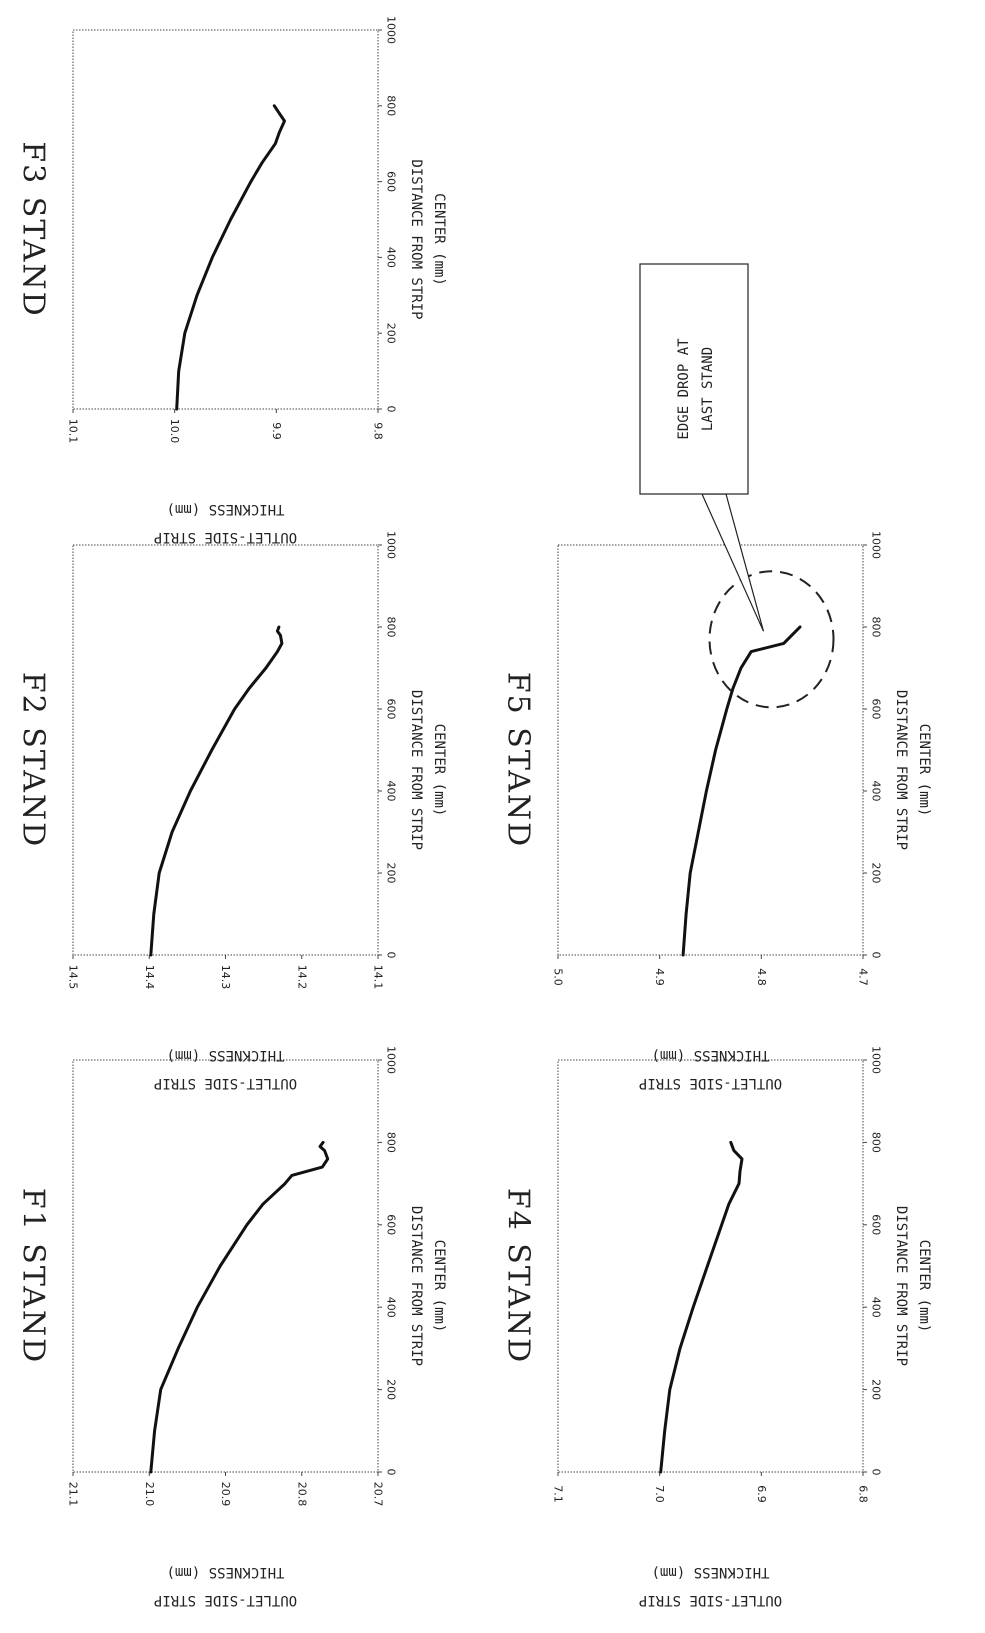  What do you see at coordinates (761, 977) in the screenshot?
I see `y-tick-label: 4.8` at bounding box center [761, 977].